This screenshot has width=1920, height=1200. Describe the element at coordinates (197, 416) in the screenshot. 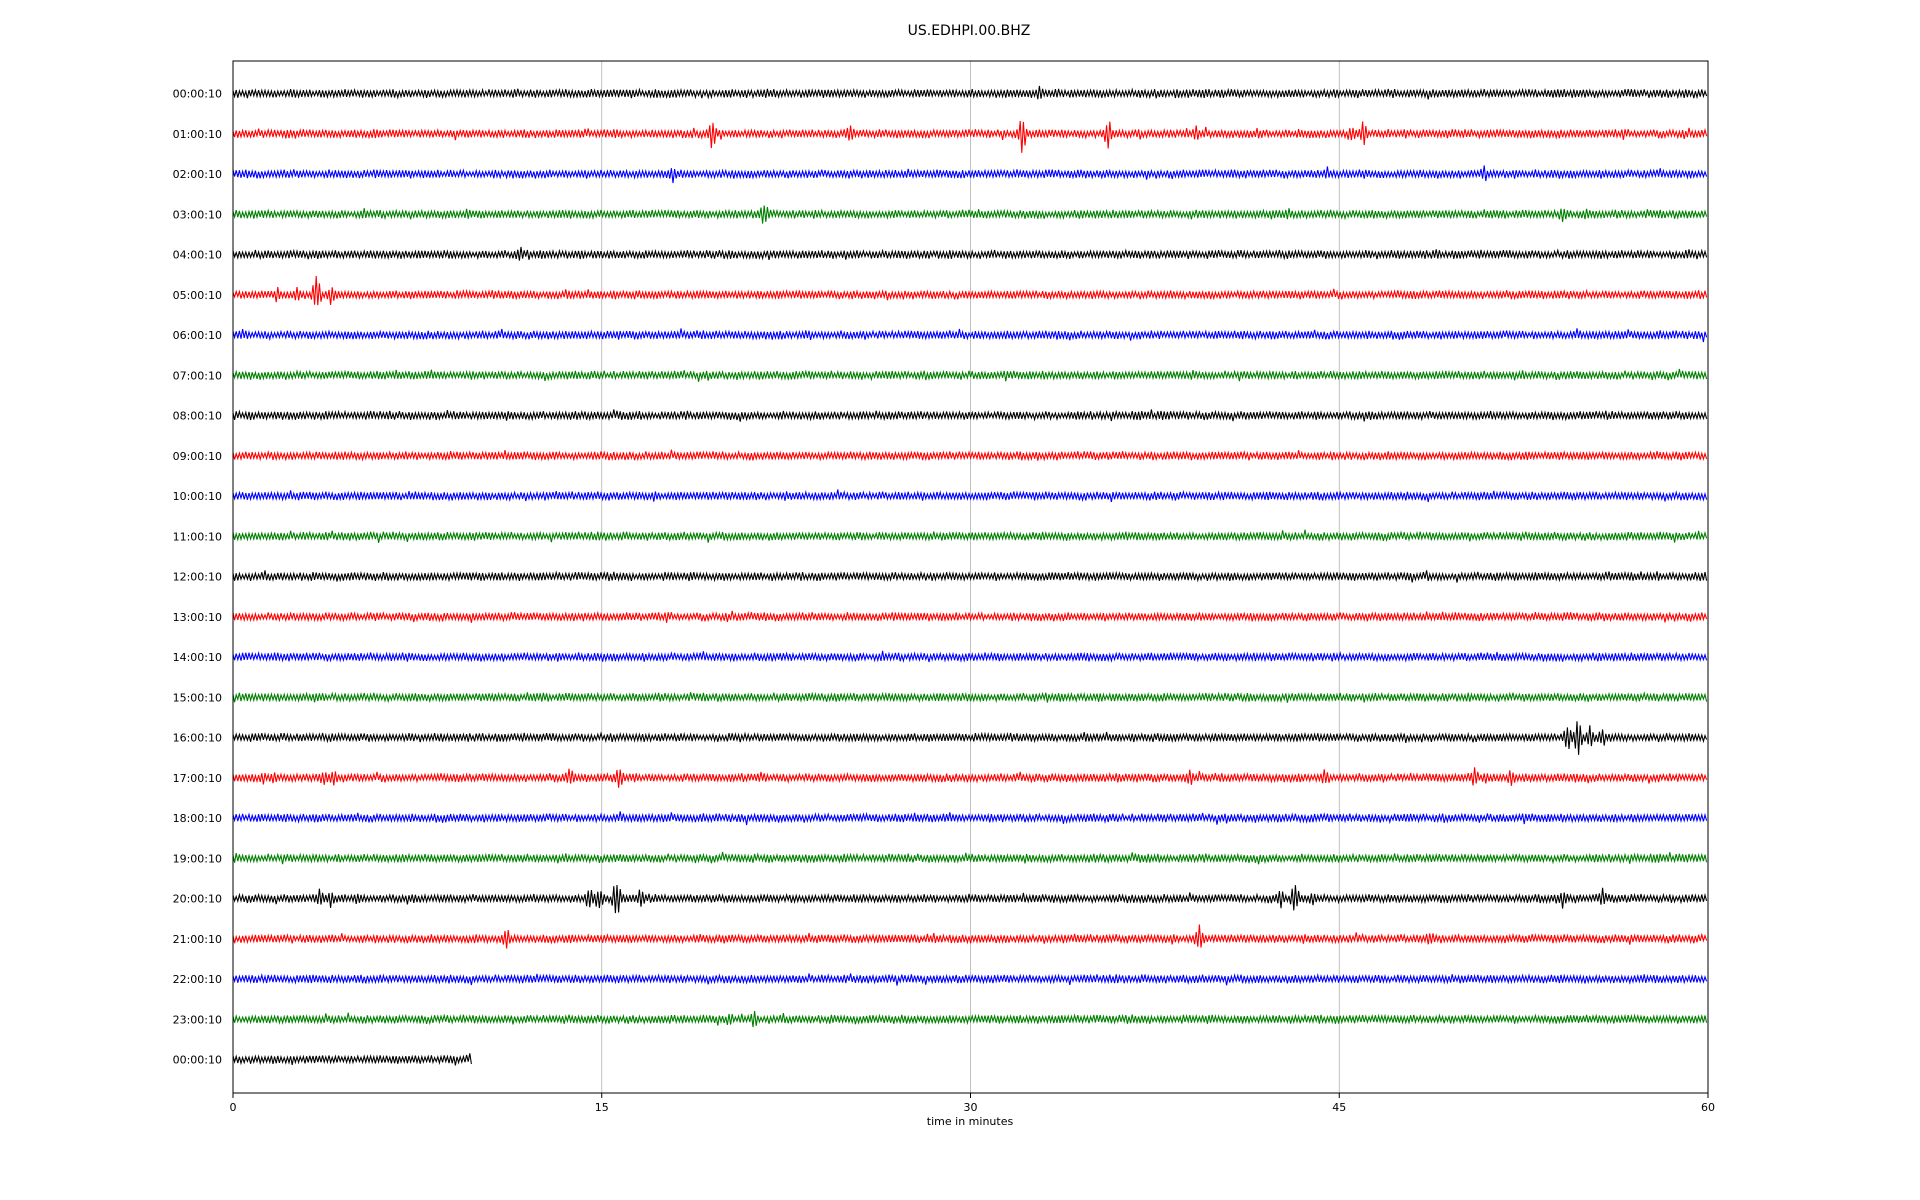

I see `row-label-8: 08:00:10` at that location.